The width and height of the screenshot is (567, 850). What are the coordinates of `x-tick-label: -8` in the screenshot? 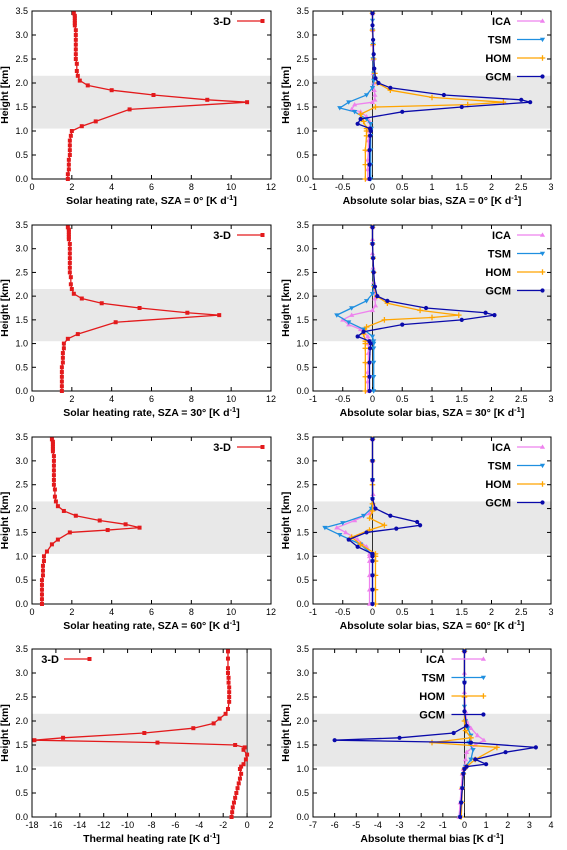 It's located at (151, 825).